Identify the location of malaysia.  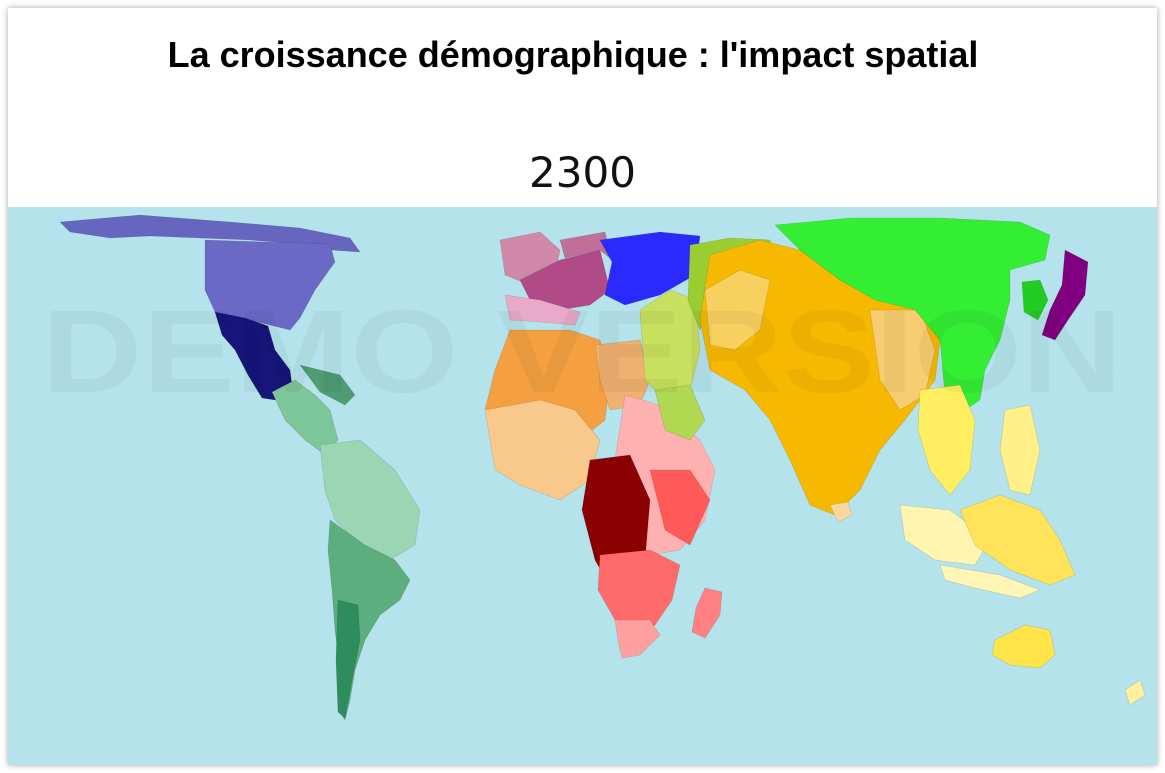
(945, 535).